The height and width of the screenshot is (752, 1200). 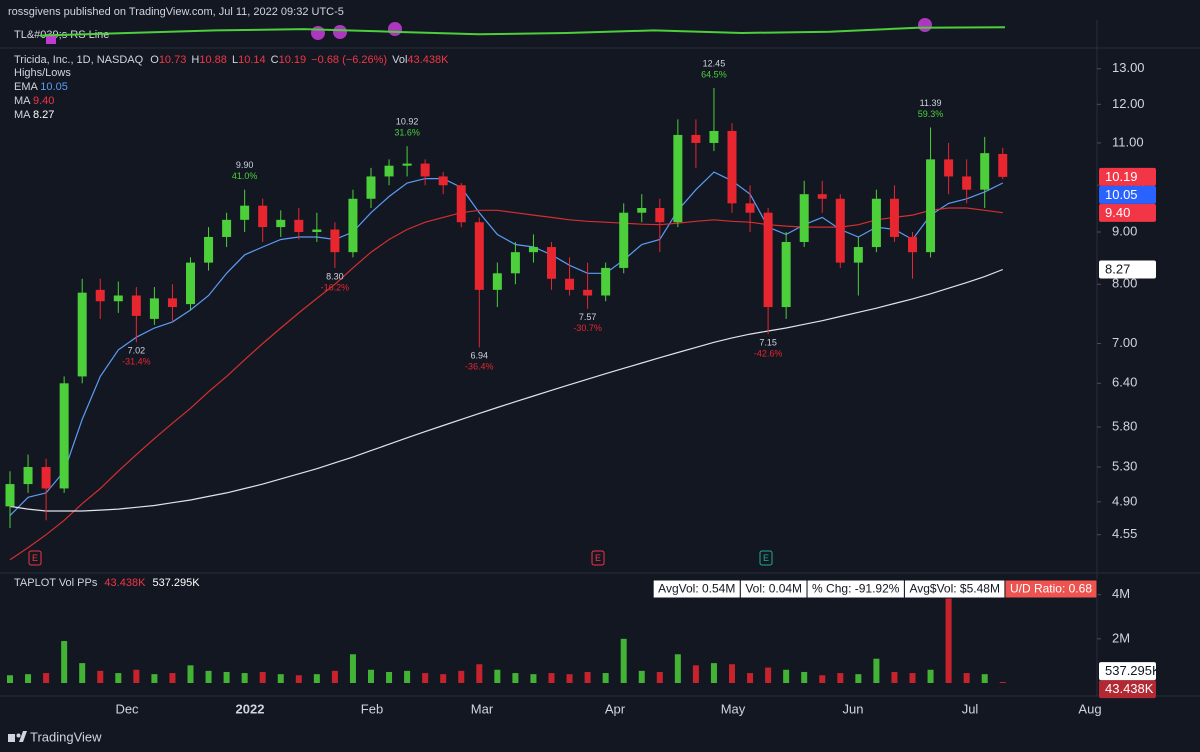 I want to click on legend-name: EMA, so click(x=26, y=87).